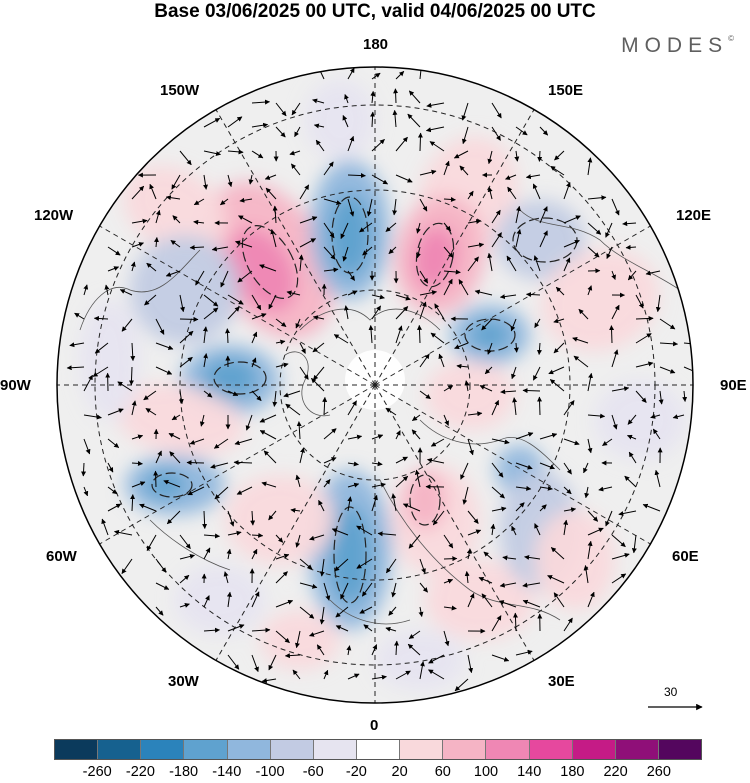 Image resolution: width=750 pixels, height=783 pixels. I want to click on colorbar, so click(378, 749).